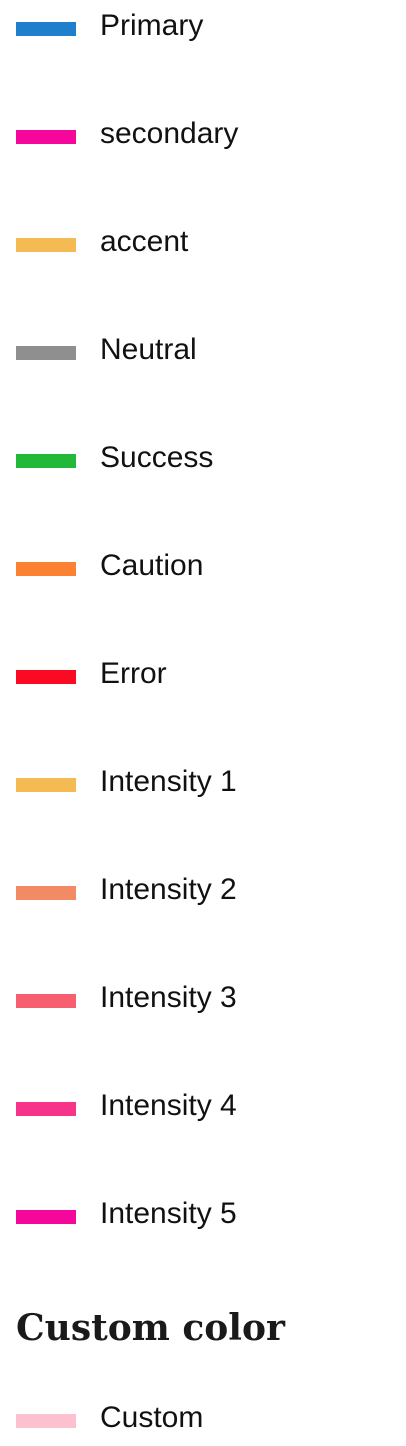 The height and width of the screenshot is (1446, 406). What do you see at coordinates (168, 1105) in the screenshot?
I see `legend-label: Intensity 4` at bounding box center [168, 1105].